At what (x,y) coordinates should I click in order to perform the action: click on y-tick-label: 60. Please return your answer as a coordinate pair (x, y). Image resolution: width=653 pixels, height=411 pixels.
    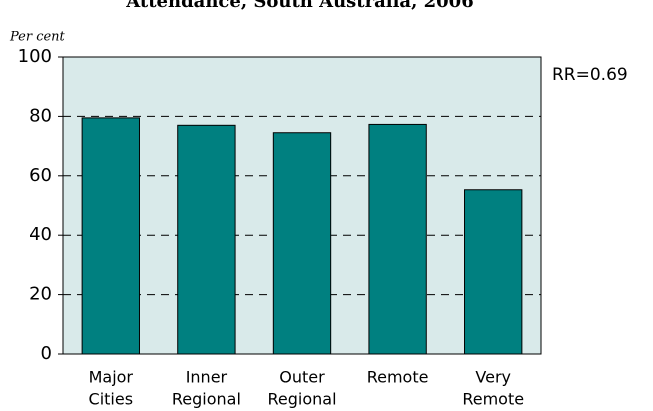
    Looking at the image, I should click on (40, 175).